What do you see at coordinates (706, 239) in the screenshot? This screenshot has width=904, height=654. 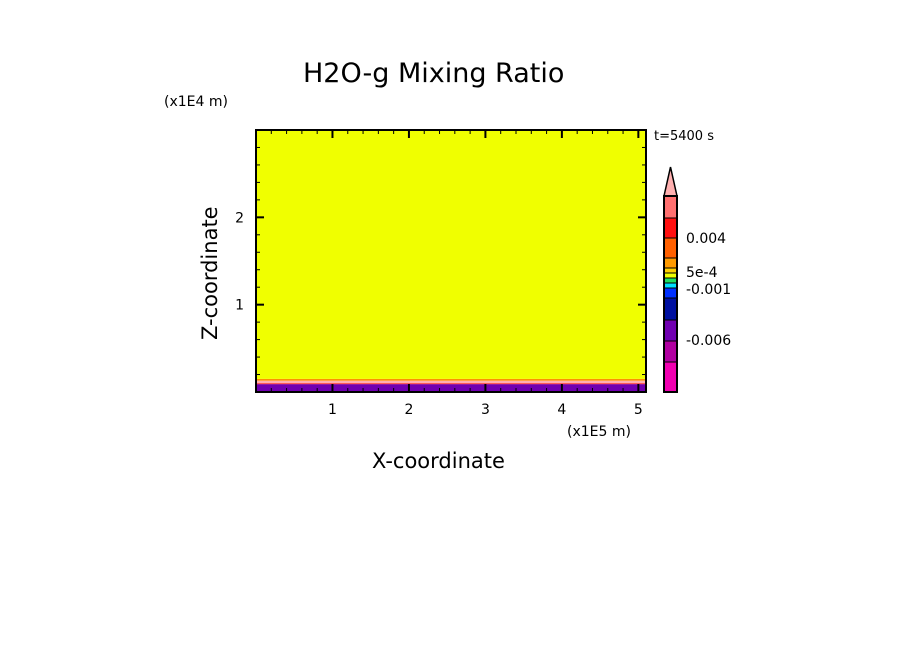 I see `colorbar-label: 0.004` at bounding box center [706, 239].